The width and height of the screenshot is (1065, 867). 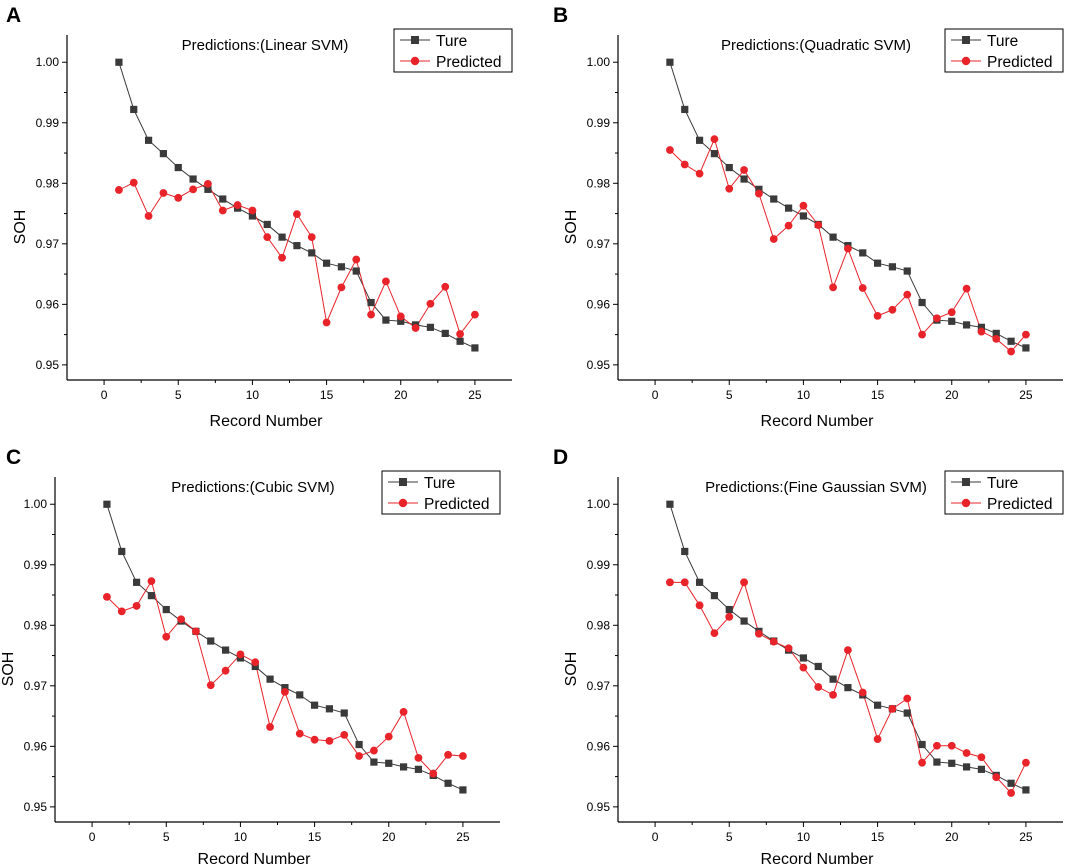 What do you see at coordinates (818, 421) in the screenshot?
I see `x-axis-label: Record Number` at bounding box center [818, 421].